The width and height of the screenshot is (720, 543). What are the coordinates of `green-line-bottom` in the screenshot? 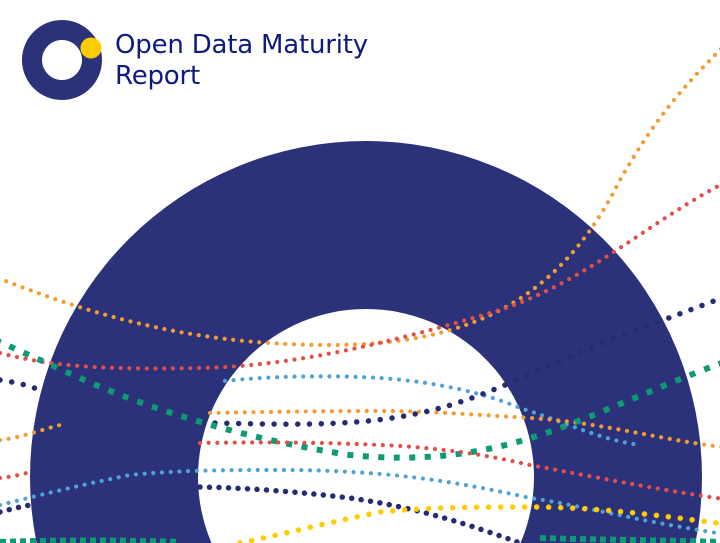 It's located at (360, 539).